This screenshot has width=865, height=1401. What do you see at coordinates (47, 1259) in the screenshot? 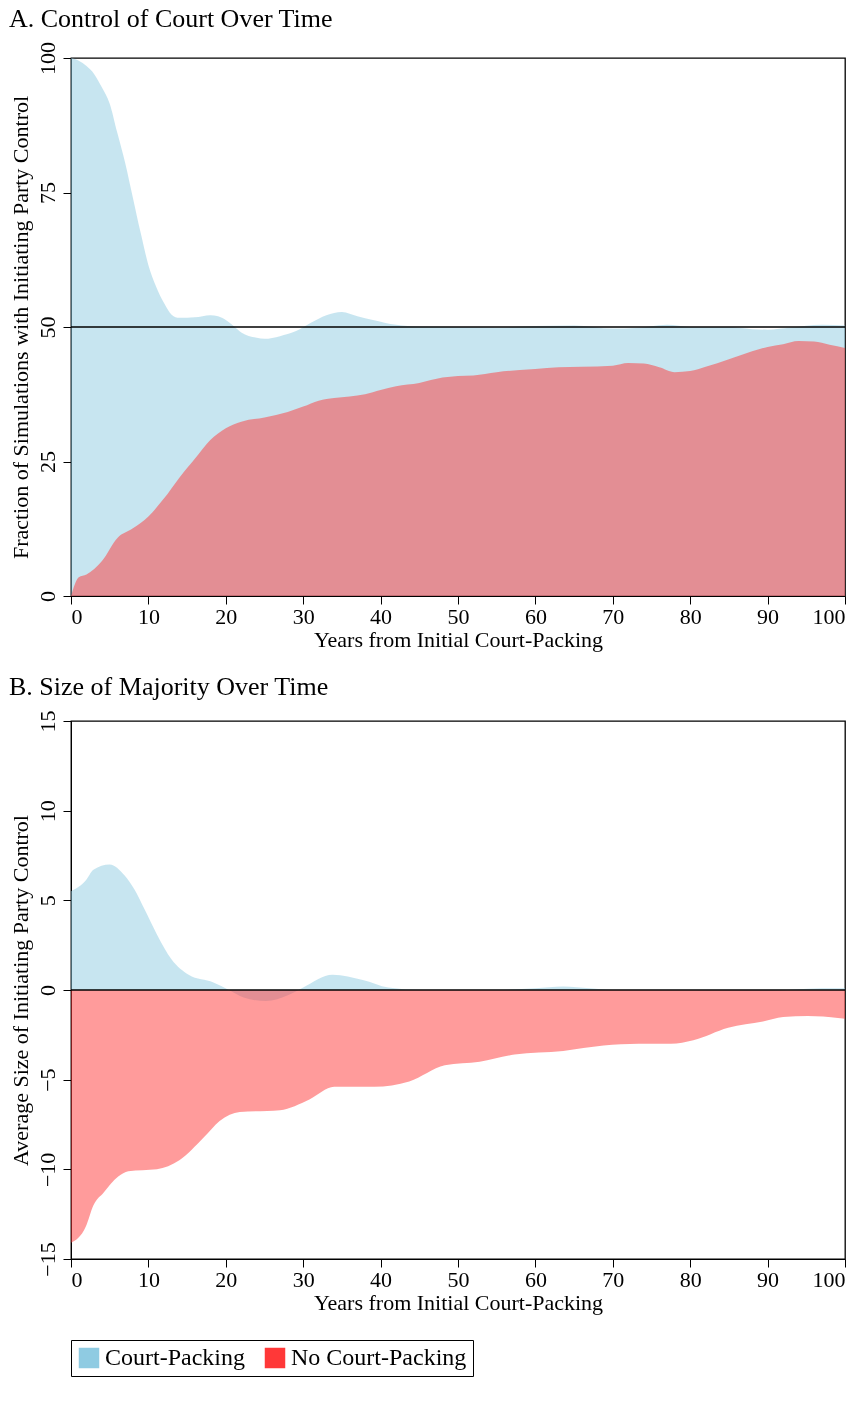
I see `y-tick-label: −15` at bounding box center [47, 1259].